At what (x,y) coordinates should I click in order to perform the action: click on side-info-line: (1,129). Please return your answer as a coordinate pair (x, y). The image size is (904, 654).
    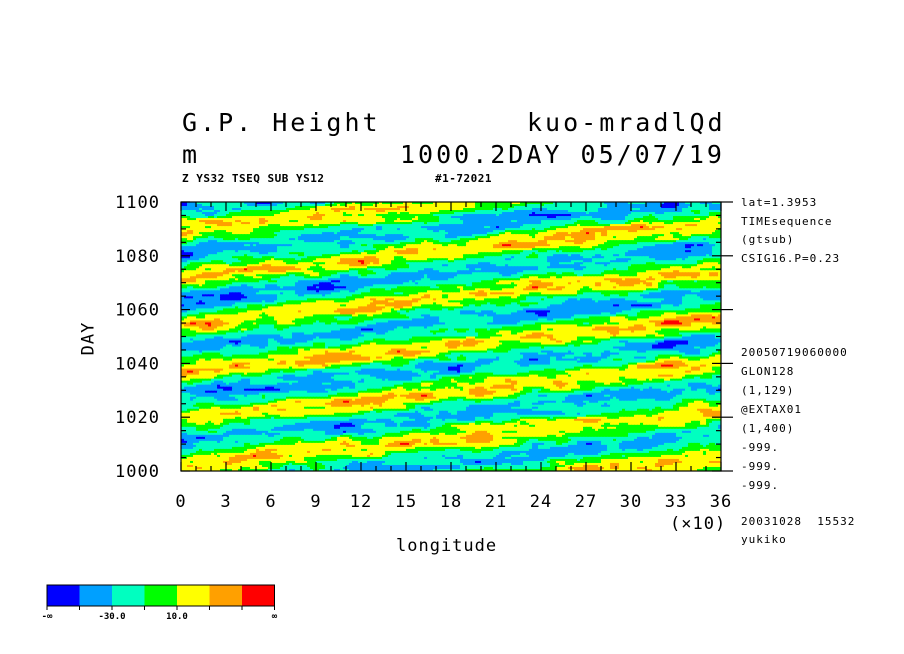
    Looking at the image, I should click on (767, 390).